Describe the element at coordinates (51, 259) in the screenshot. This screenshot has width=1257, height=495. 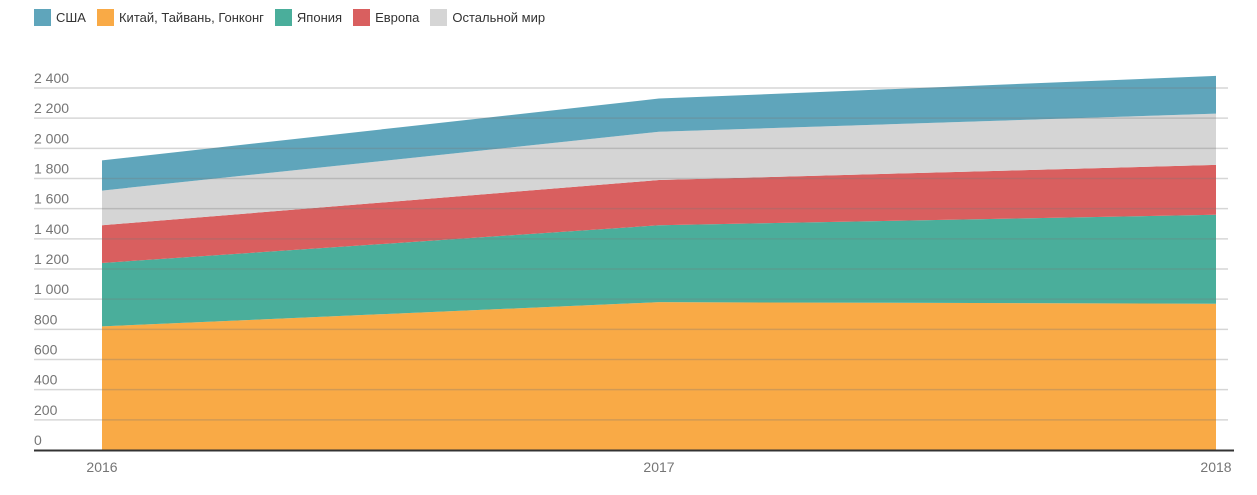
I see `y-tick-label: 1 200` at that location.